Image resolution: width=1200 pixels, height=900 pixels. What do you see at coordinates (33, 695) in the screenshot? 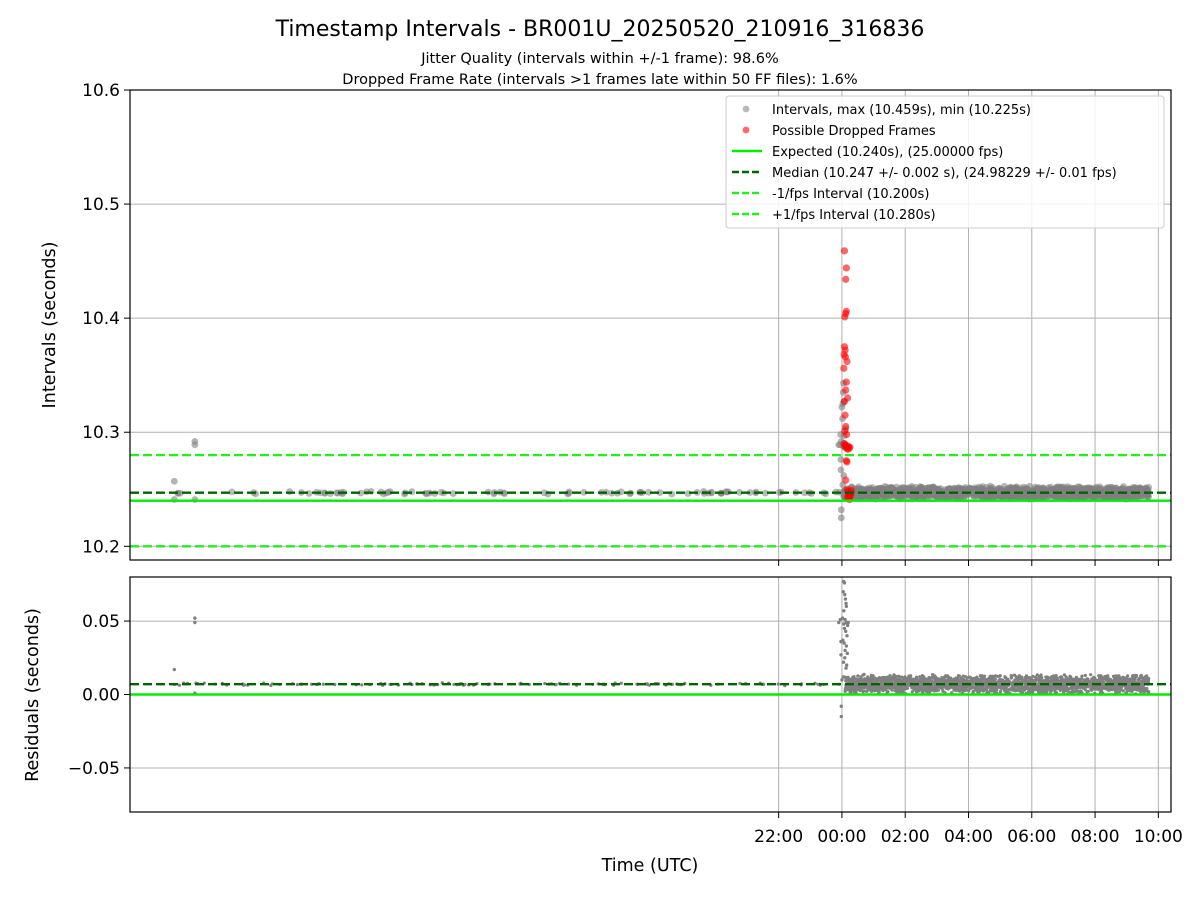
I see `bottom-panel-ylabel: Residuals (seconds)` at bounding box center [33, 695].